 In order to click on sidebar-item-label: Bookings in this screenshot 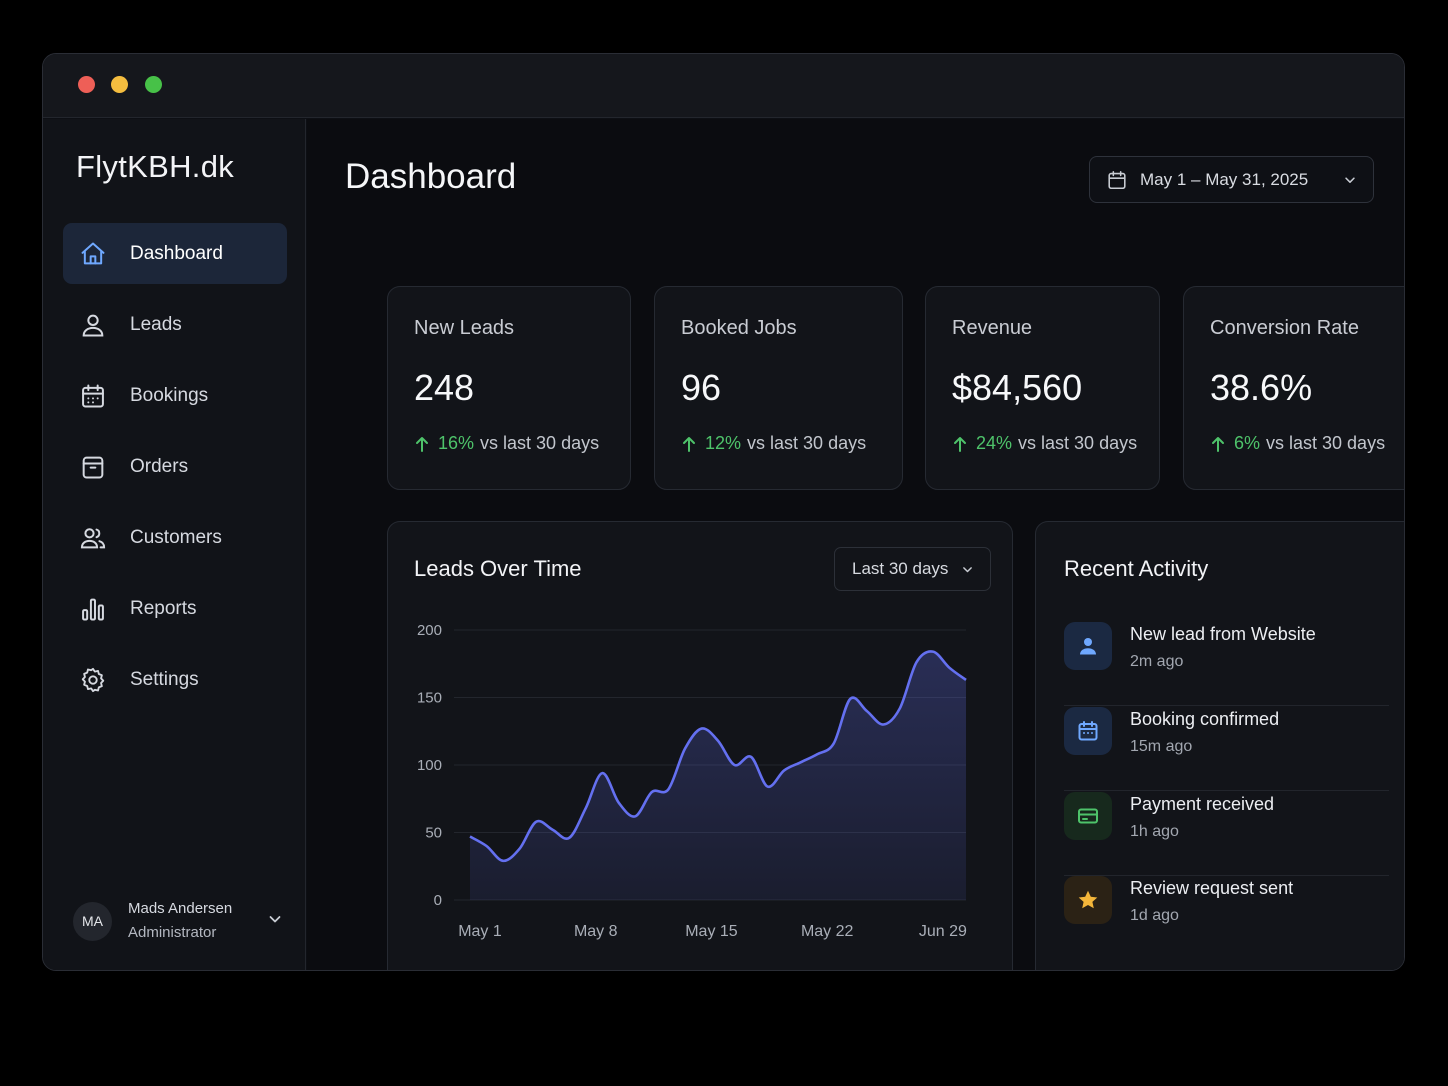, I will do `click(169, 395)`.